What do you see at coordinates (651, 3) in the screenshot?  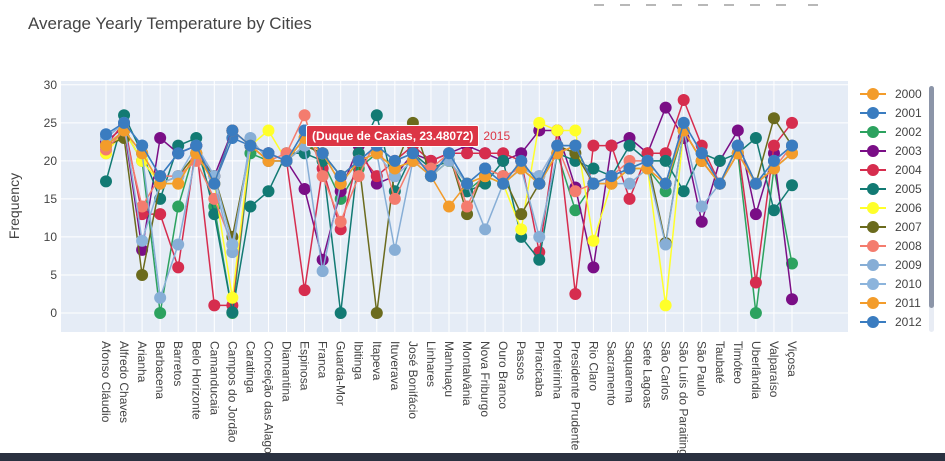 I see `pan-icon` at bounding box center [651, 3].